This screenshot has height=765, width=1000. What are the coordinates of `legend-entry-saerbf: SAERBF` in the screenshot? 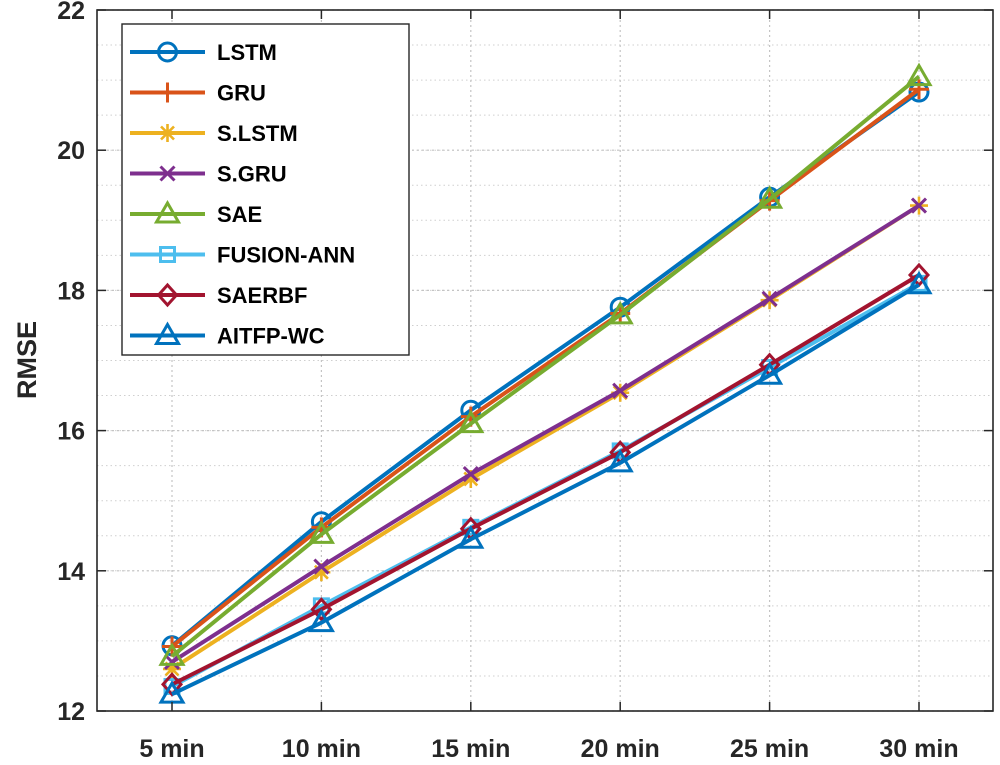 It's located at (218, 295).